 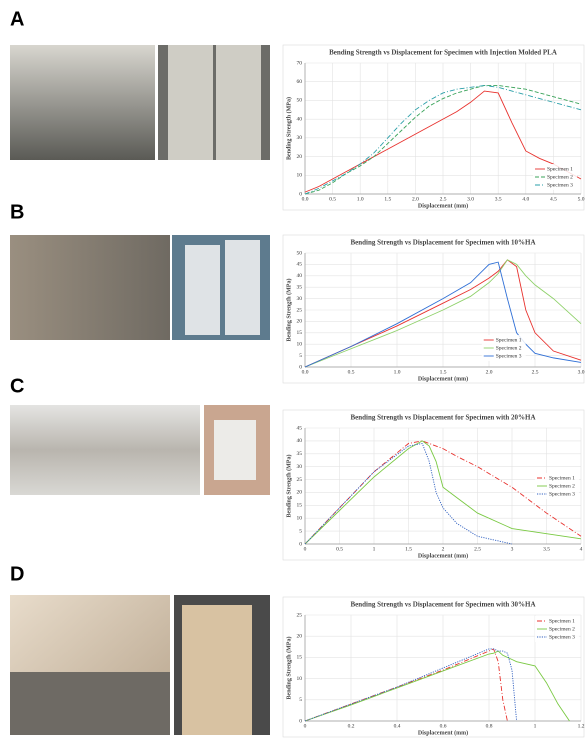 I want to click on x-tick-label: 0.4, so click(x=397, y=726).